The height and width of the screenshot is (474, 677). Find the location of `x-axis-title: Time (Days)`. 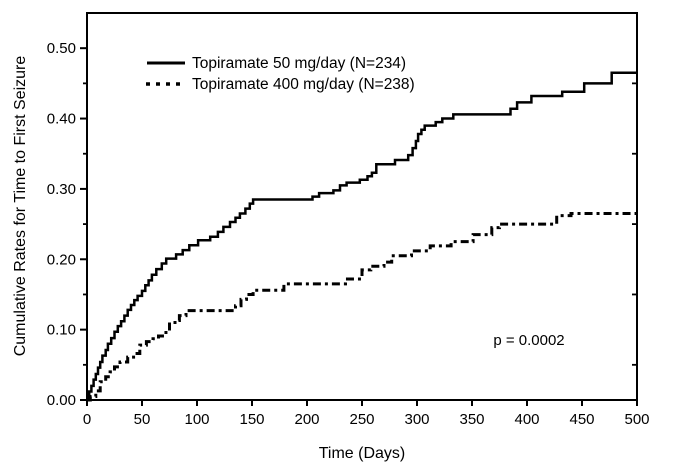

x-axis-title: Time (Days) is located at coordinates (362, 453).